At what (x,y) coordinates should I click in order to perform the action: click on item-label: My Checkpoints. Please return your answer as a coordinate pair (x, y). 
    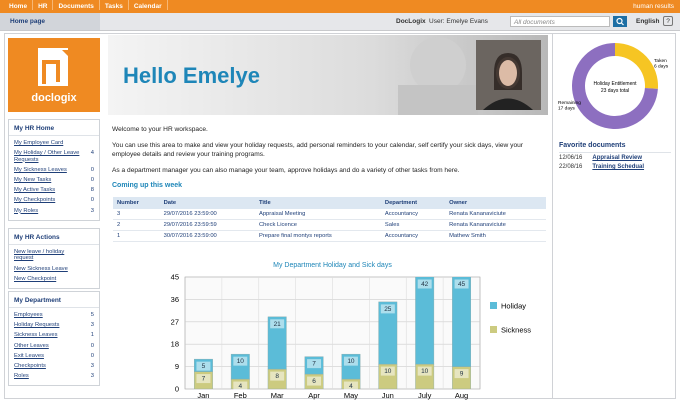
    Looking at the image, I should click on (35, 200).